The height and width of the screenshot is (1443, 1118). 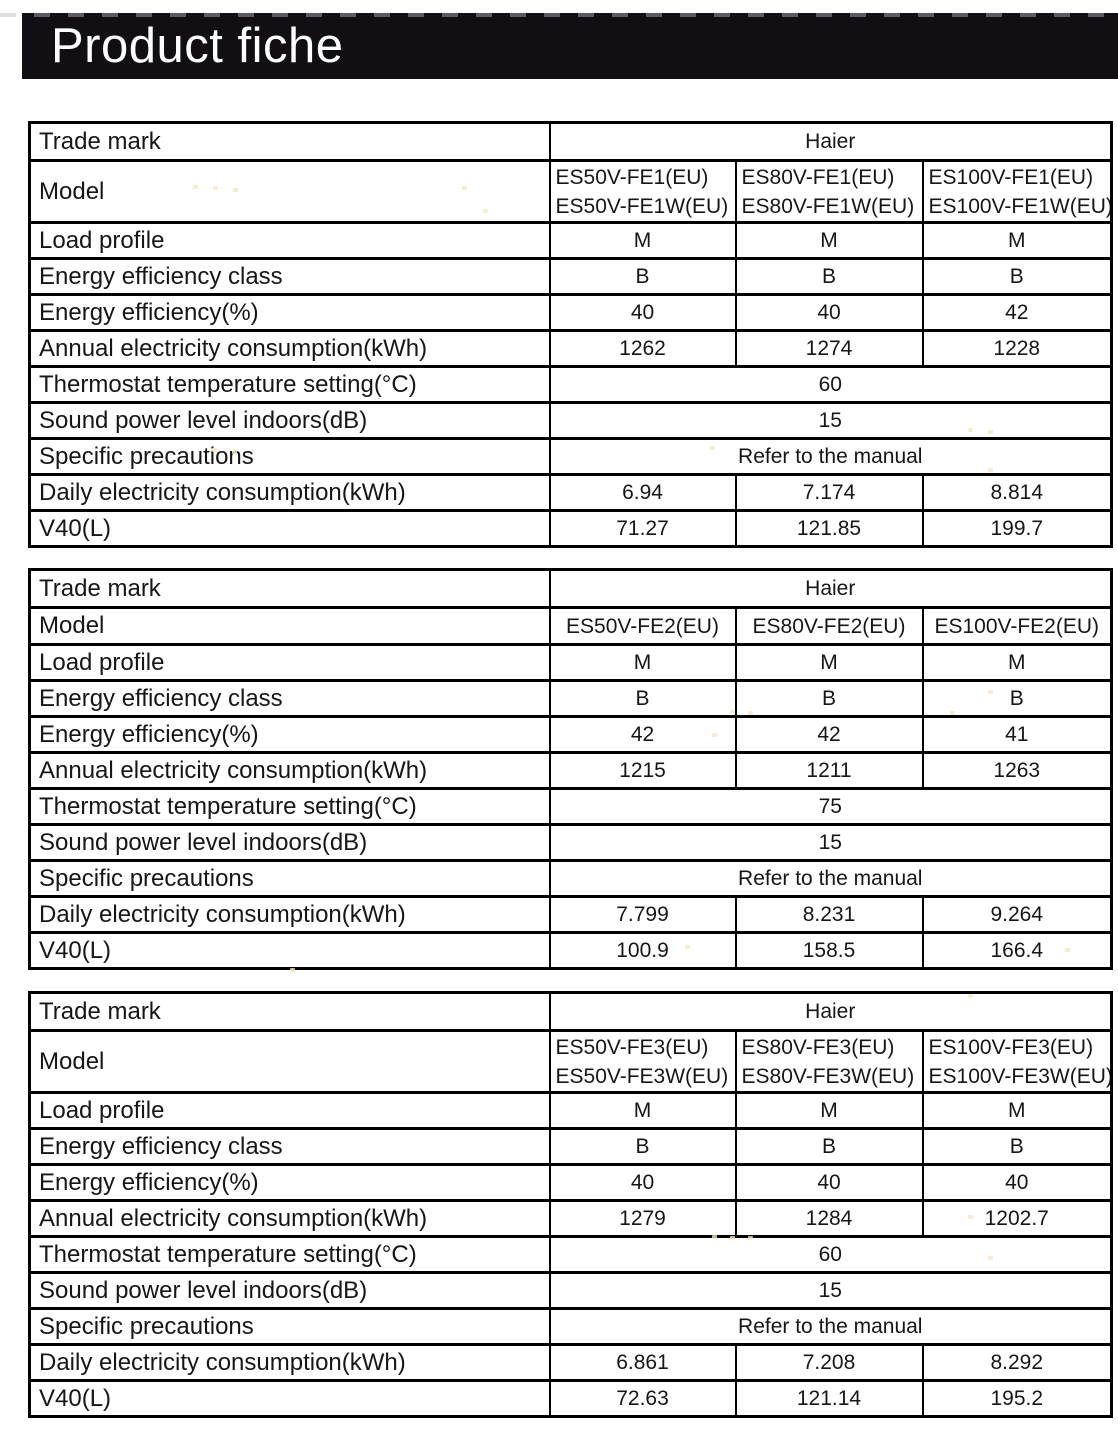 I want to click on annual-consumption-value: 1279, so click(x=642, y=1218).